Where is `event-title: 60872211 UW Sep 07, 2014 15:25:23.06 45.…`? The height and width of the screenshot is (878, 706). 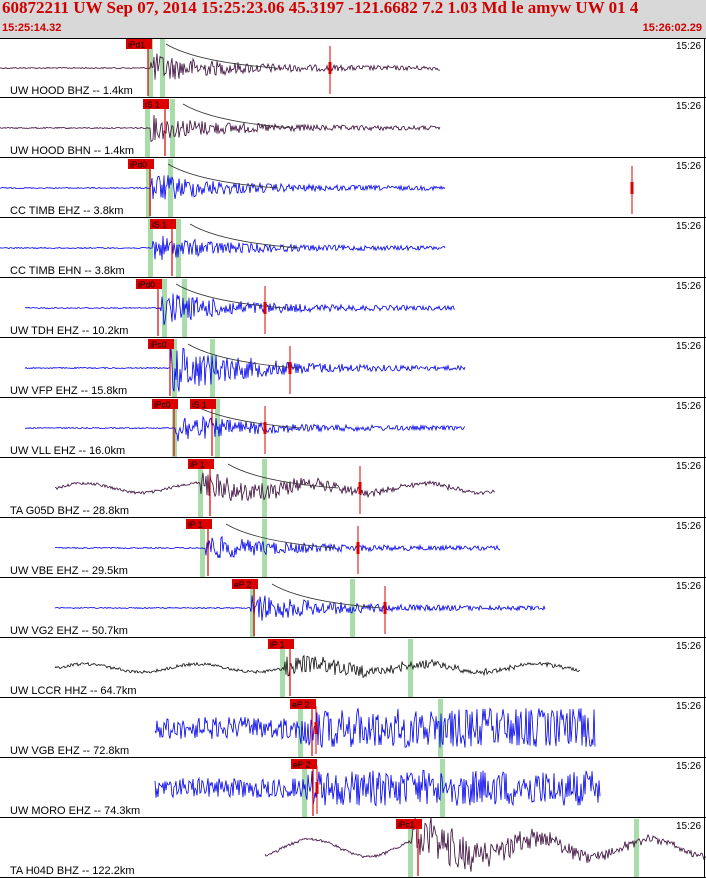
event-title: 60872211 UW Sep 07, 2014 15:25:23.06 45.… is located at coordinates (320, 8).